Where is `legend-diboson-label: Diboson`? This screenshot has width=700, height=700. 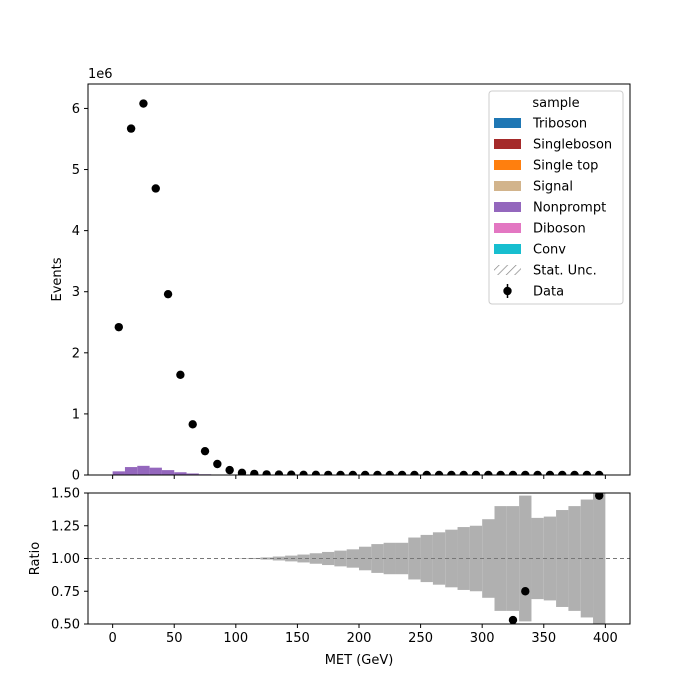
legend-diboson-label: Diboson is located at coordinates (559, 229).